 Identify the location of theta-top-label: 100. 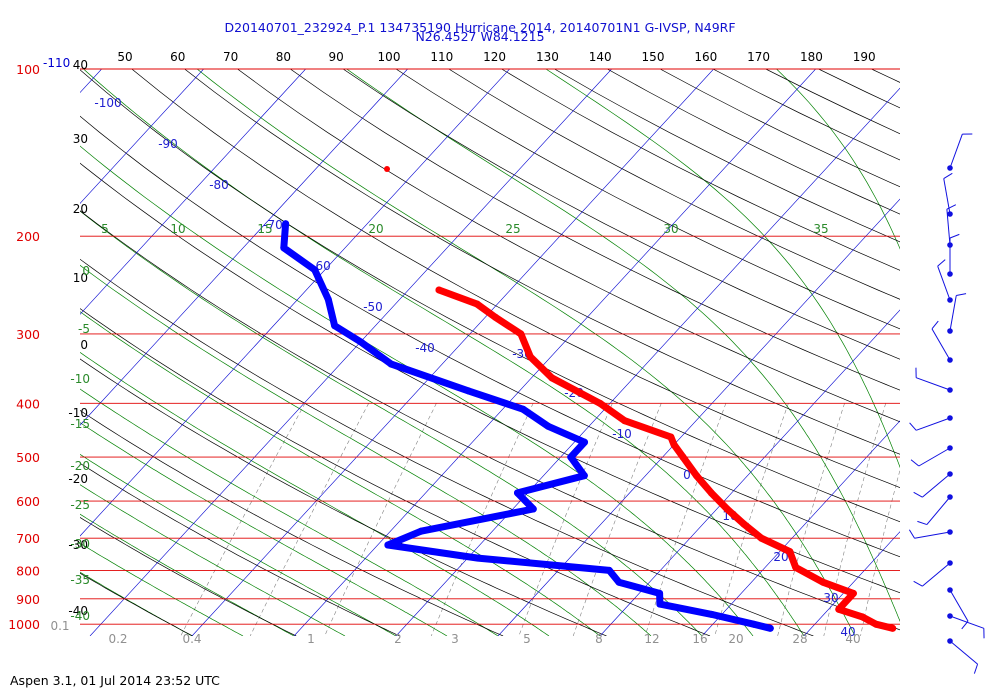
(389, 57).